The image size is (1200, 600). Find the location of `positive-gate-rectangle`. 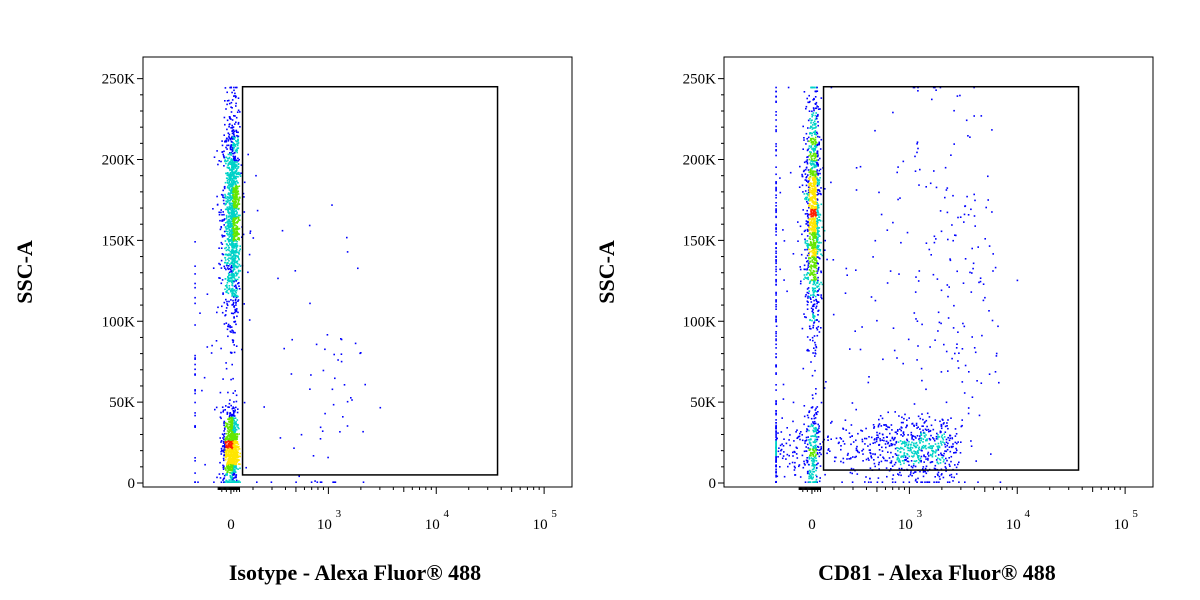

positive-gate-rectangle is located at coordinates (370, 280).